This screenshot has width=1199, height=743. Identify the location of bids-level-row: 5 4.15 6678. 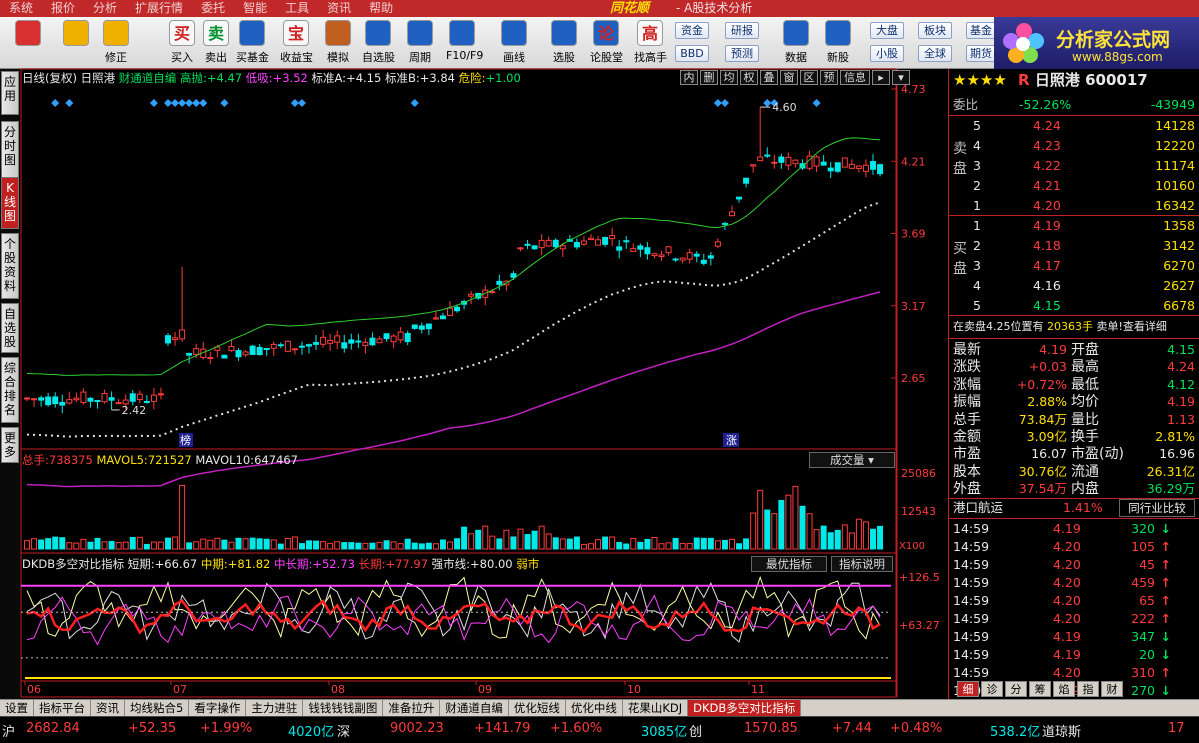
(1084, 306).